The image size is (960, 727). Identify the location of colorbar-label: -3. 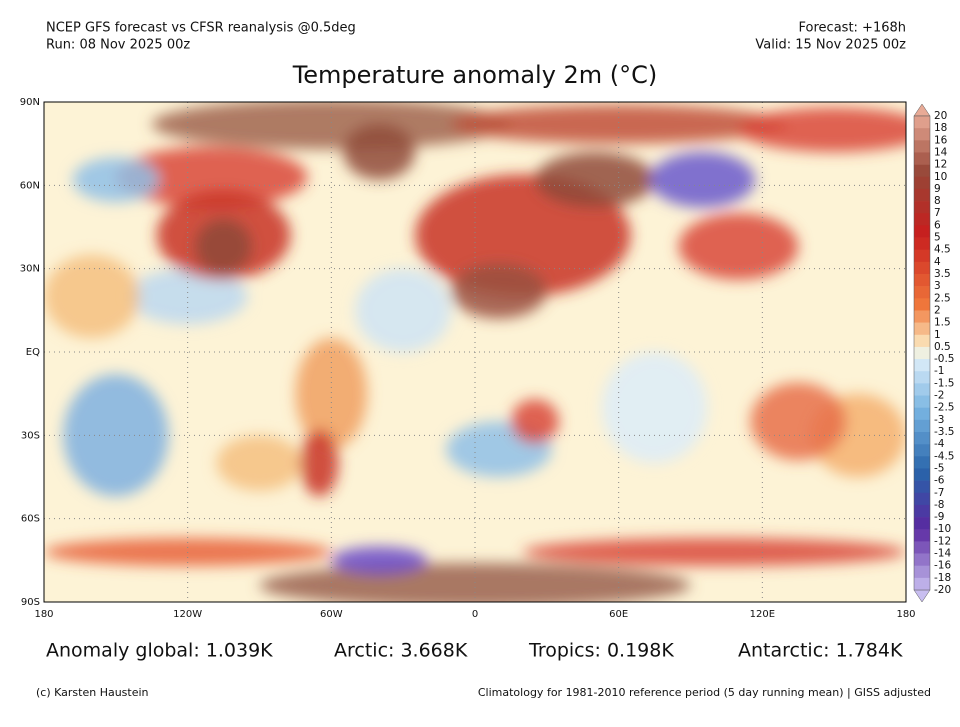
(939, 420).